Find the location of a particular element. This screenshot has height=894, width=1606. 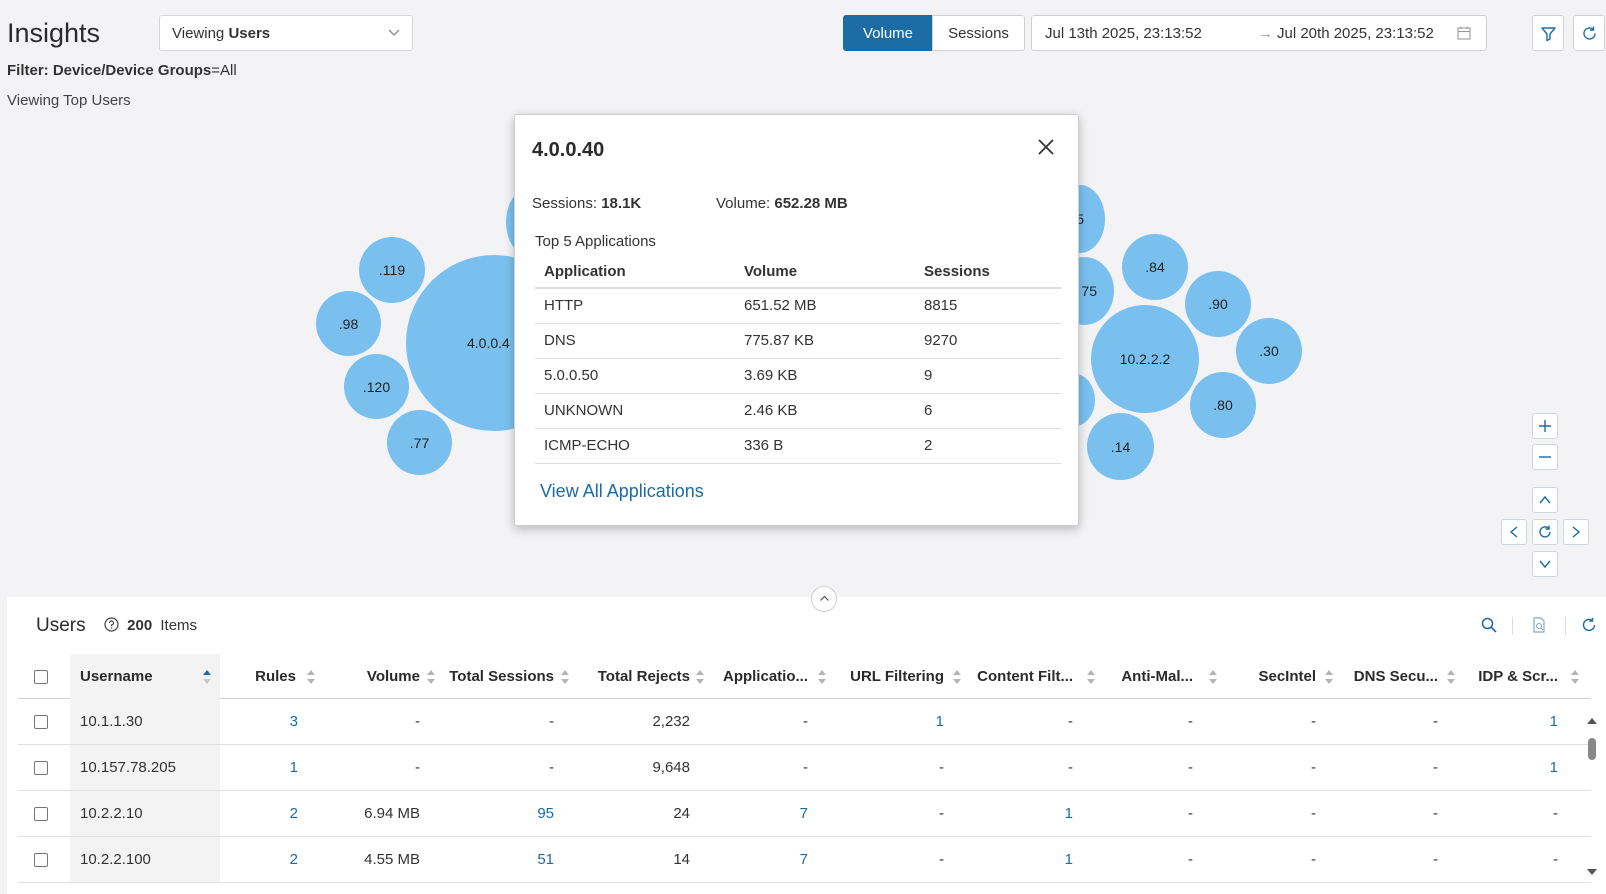

help-icon is located at coordinates (111, 624).